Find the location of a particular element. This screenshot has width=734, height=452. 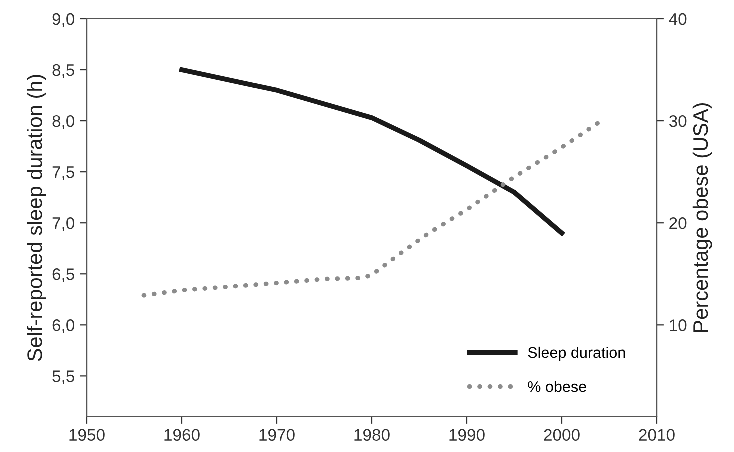

x-tick-label: 2000 is located at coordinates (562, 435).